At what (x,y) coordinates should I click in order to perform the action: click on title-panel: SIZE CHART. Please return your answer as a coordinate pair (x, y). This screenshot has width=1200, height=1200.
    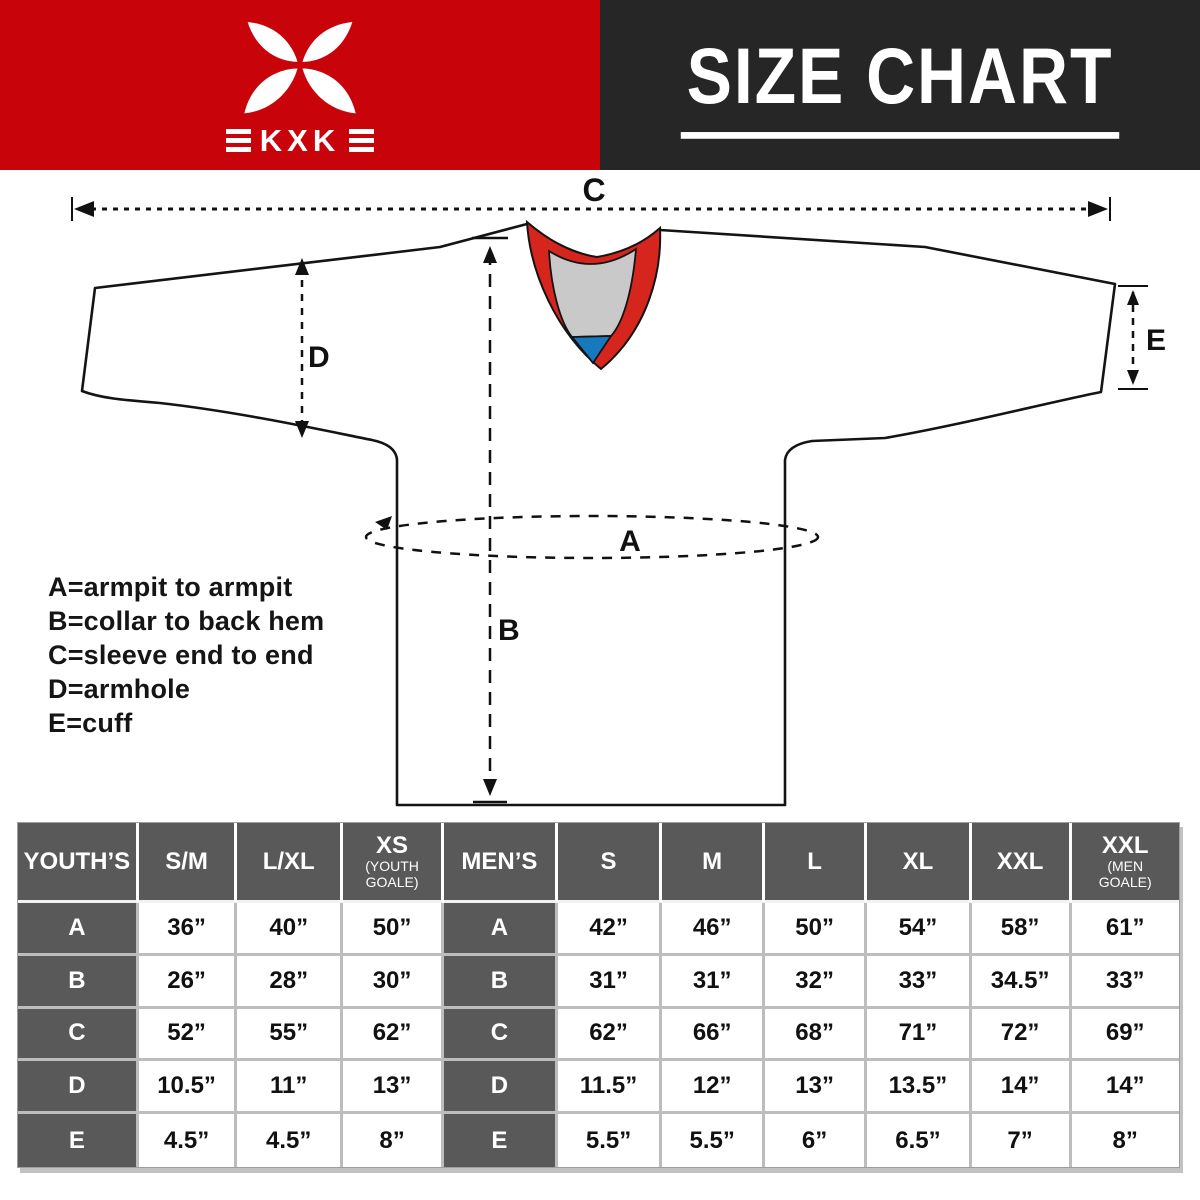
    Looking at the image, I should click on (900, 85).